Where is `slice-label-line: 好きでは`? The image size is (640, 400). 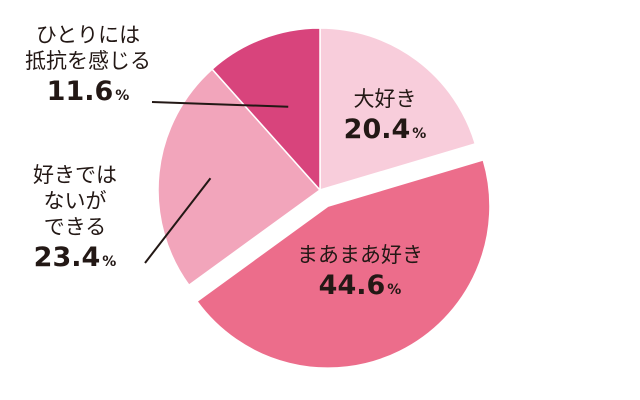
slice-label-line: 好きでは is located at coordinates (75, 175).